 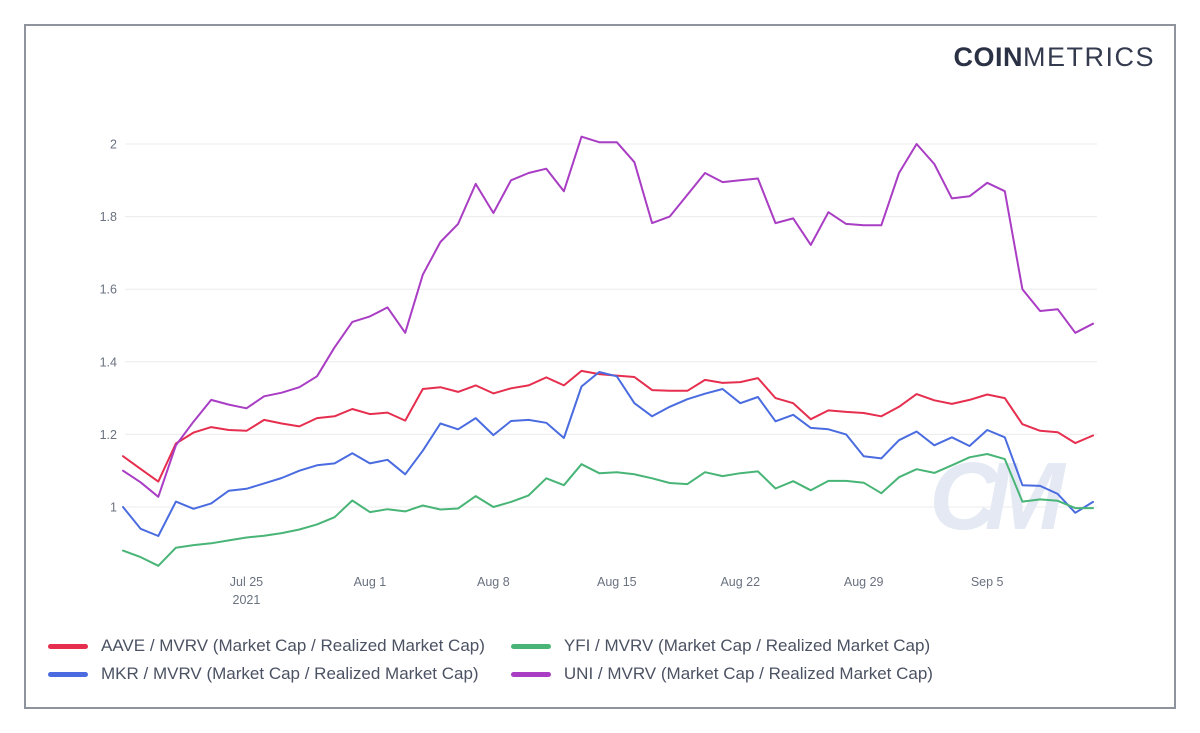 What do you see at coordinates (530, 674) in the screenshot?
I see `legend-swatch-uni` at bounding box center [530, 674].